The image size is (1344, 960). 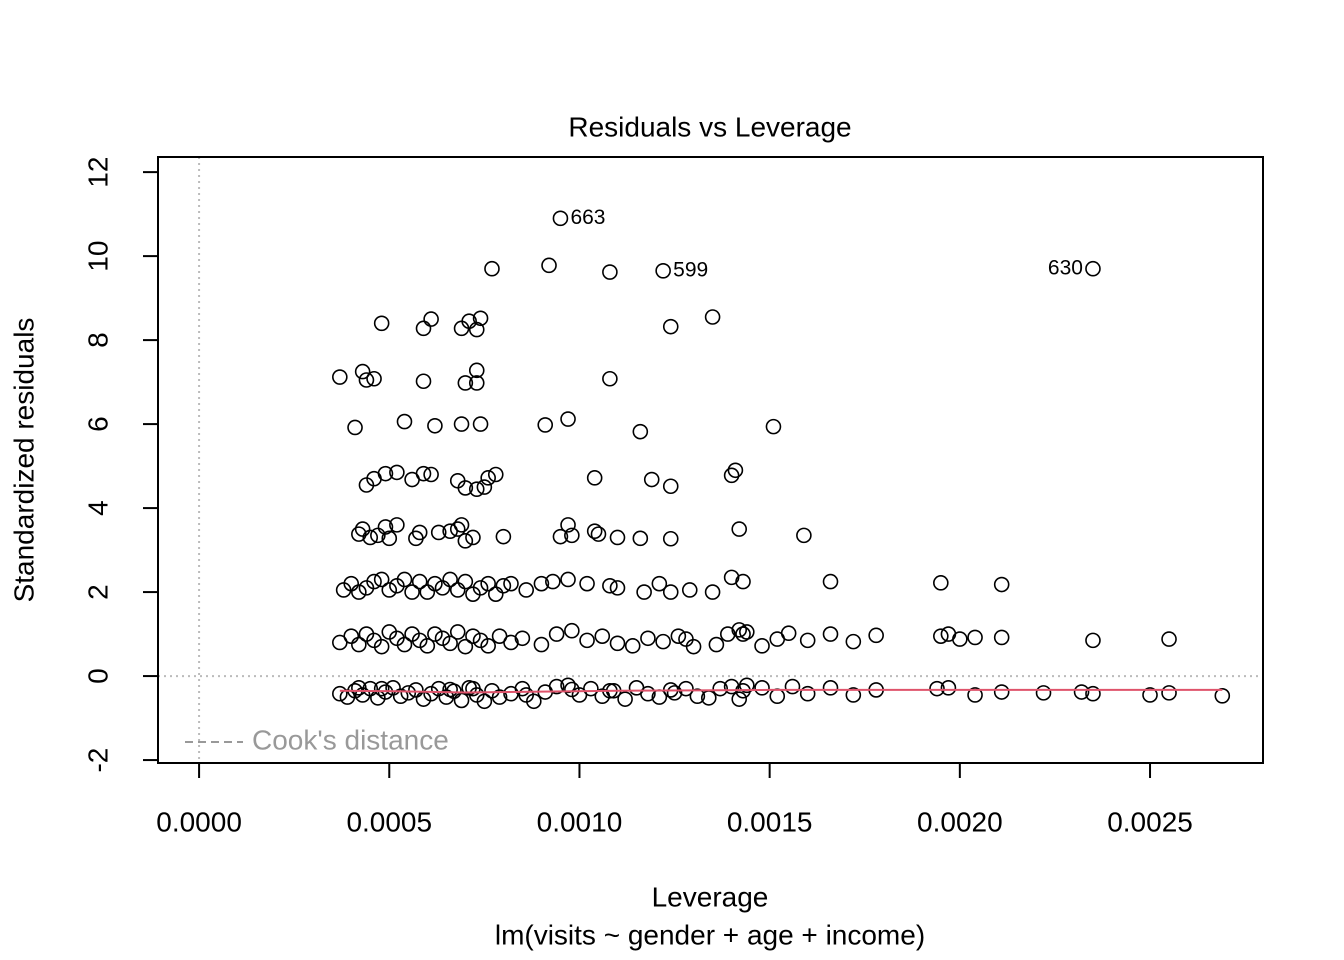 I want to click on x-tick-label: 0.0020, so click(x=960, y=821).